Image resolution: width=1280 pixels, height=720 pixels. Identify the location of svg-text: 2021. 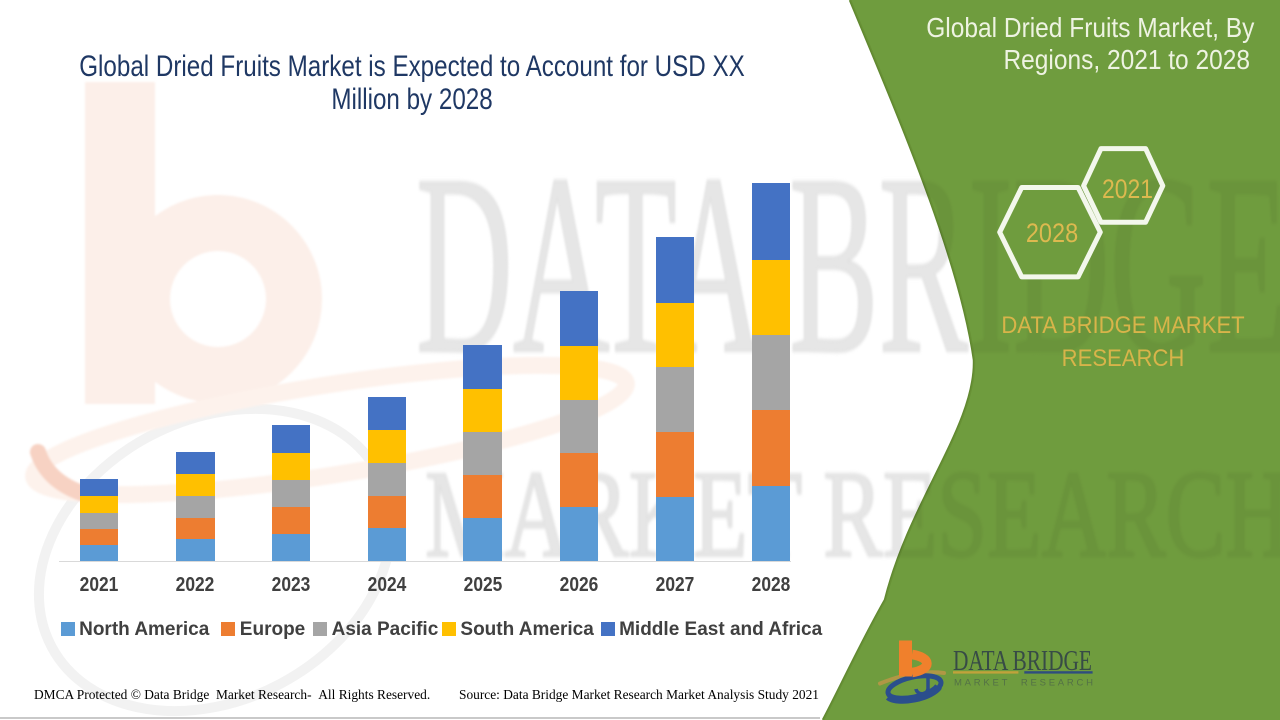
(1127, 189).